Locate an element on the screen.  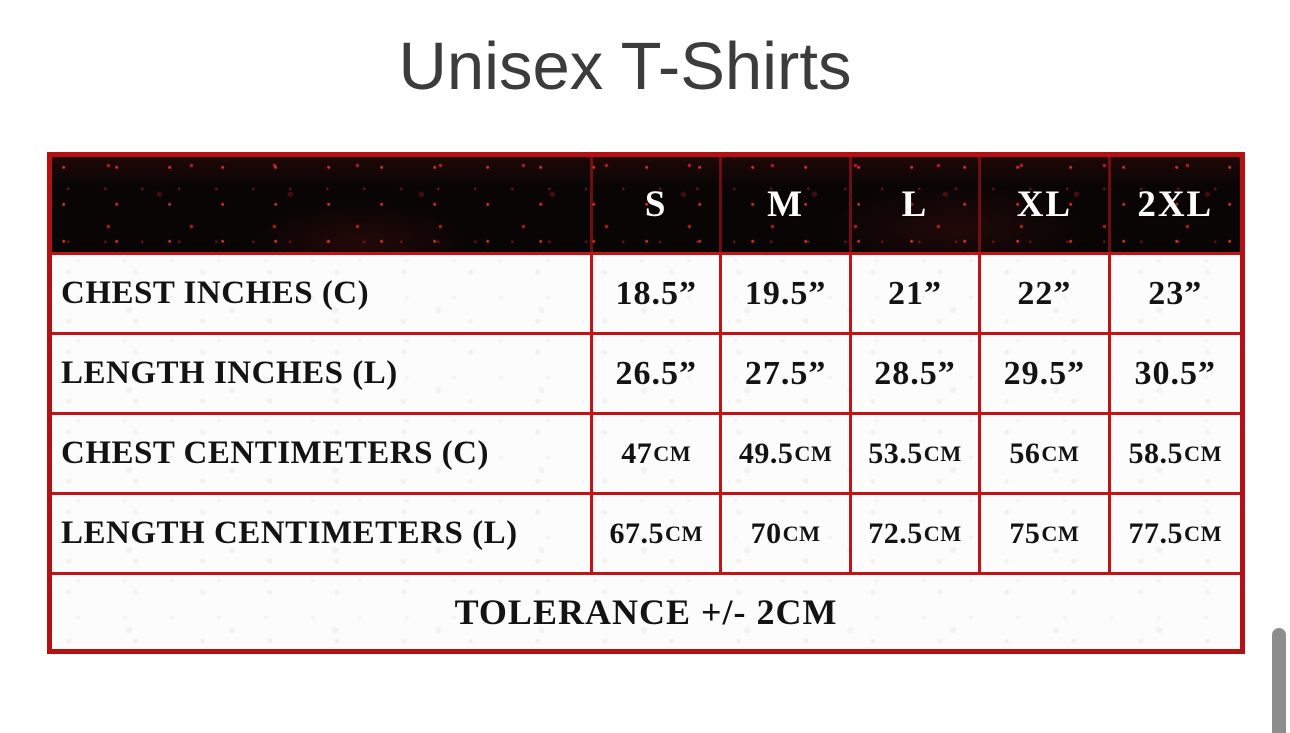
table-row: CHEST INCHES (C) 18.5” 19.5” 21” 22” 23” is located at coordinates (646, 292).